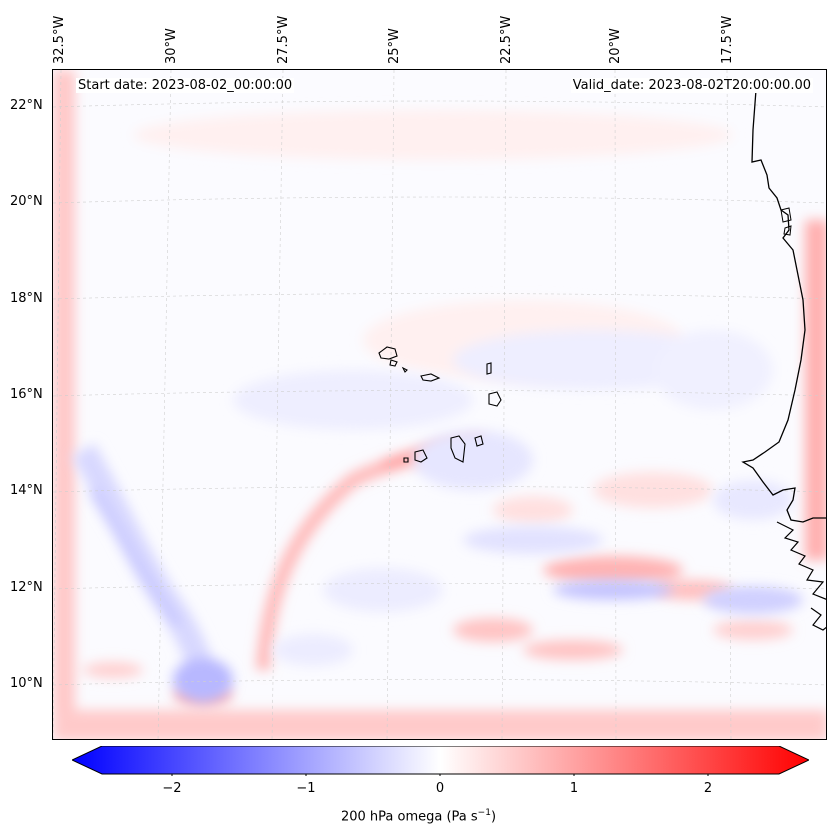 The image size is (837, 839). I want to click on lon-label-20w: 20°W, so click(615, 46).